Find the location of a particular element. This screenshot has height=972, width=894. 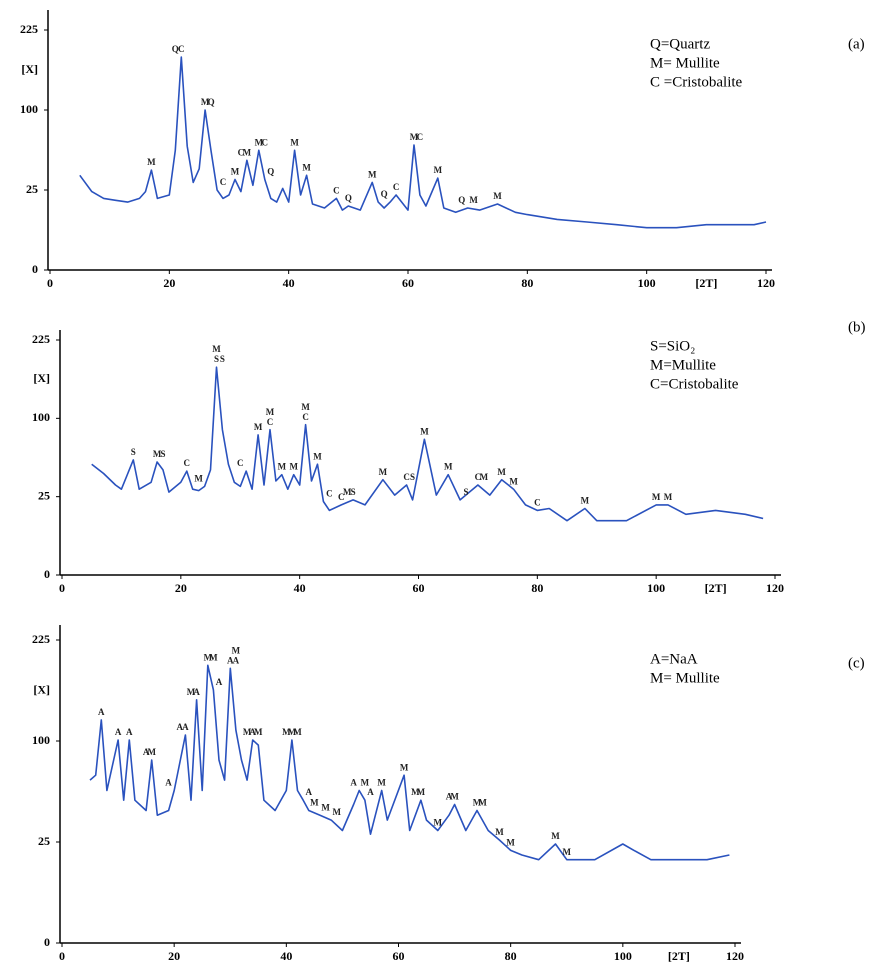

panel-label: (a) is located at coordinates (856, 44).